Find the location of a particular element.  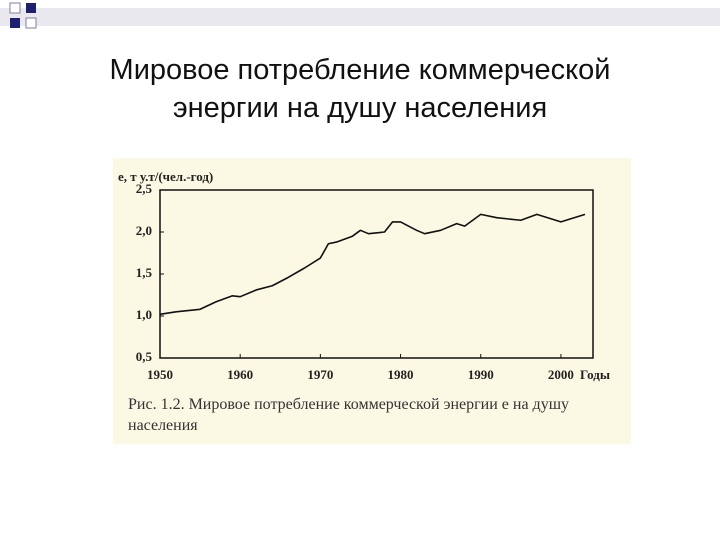

x-tick-label: 1950 is located at coordinates (160, 374).